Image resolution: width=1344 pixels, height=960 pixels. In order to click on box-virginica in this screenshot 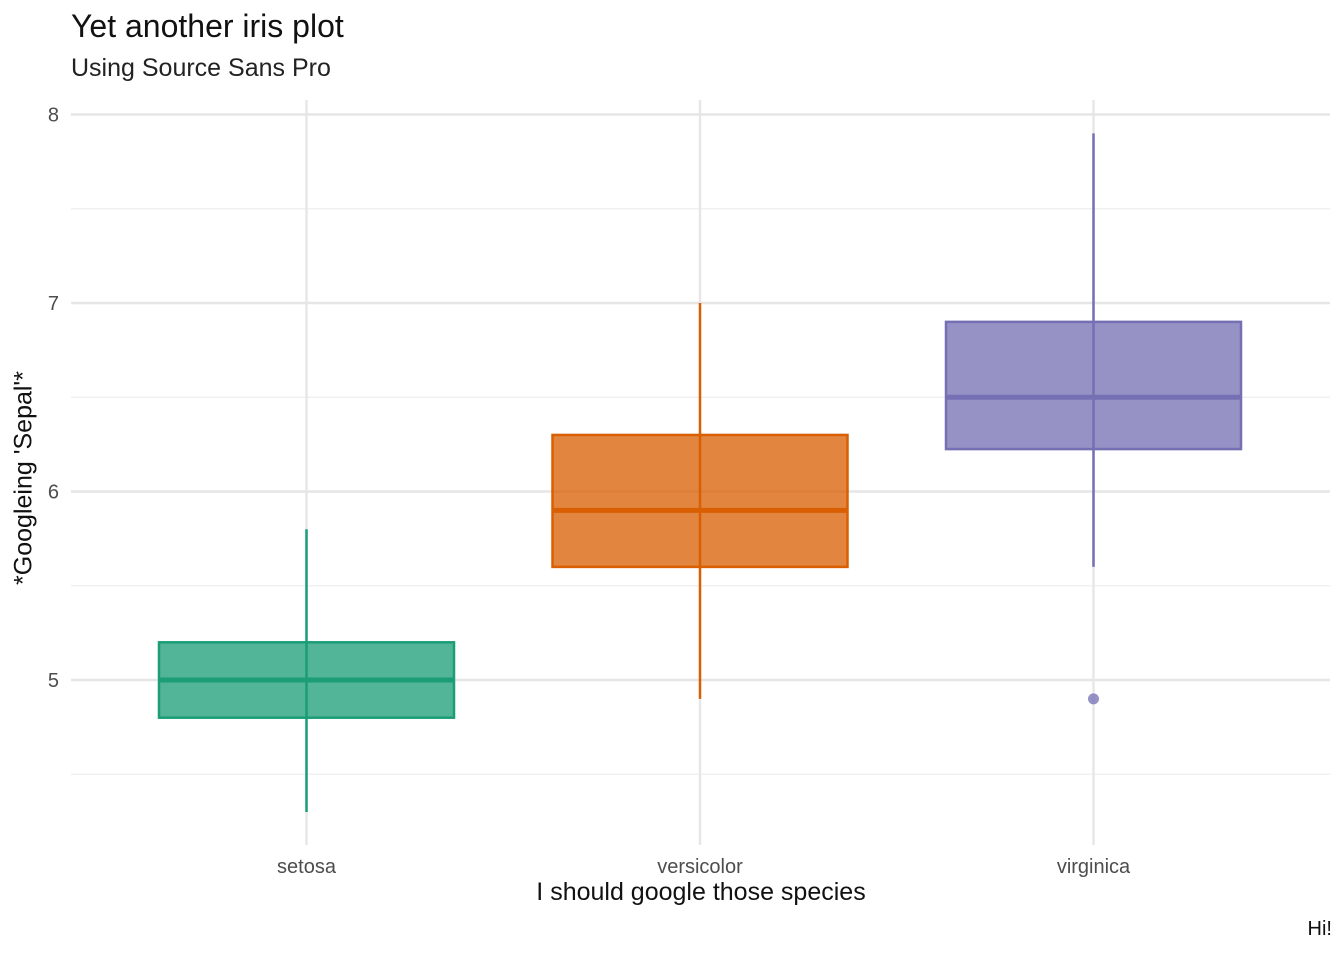, I will do `click(1093, 419)`.